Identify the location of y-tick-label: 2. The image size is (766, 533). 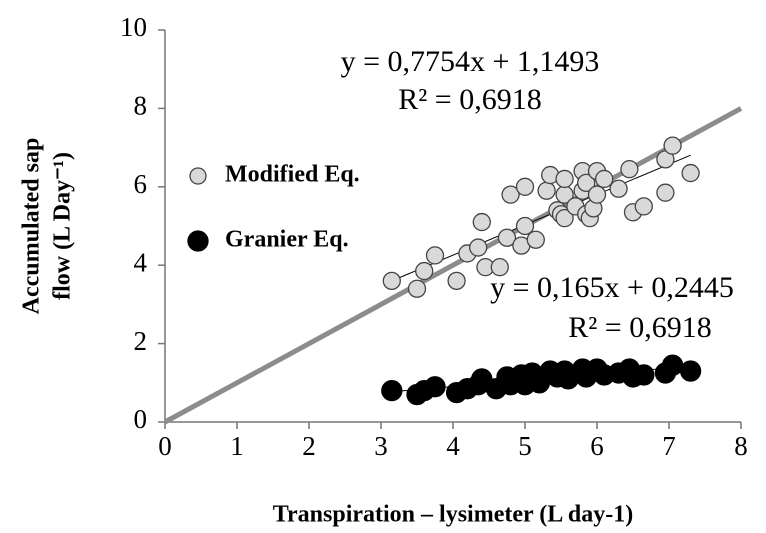
(141, 341).